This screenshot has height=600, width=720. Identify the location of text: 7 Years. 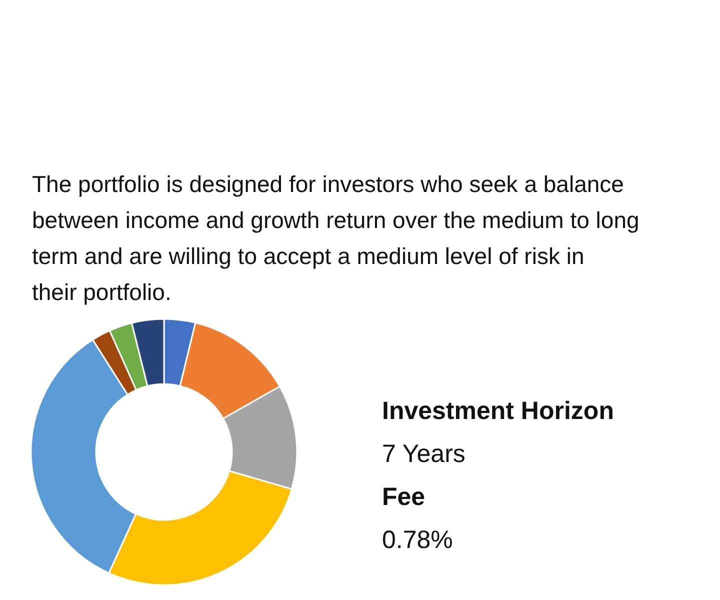
(424, 454).